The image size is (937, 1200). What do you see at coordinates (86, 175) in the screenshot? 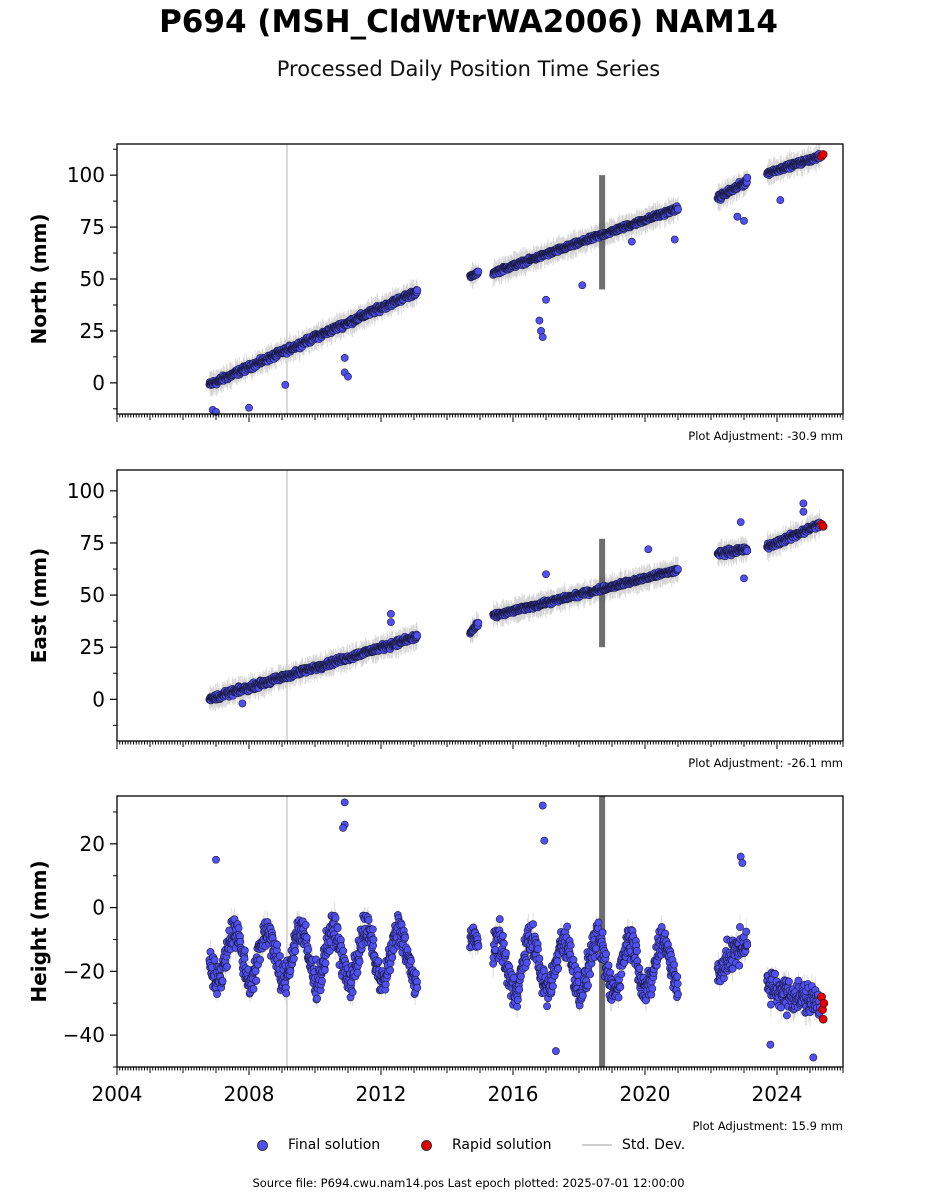
I see `y-tick-label: 100` at bounding box center [86, 175].